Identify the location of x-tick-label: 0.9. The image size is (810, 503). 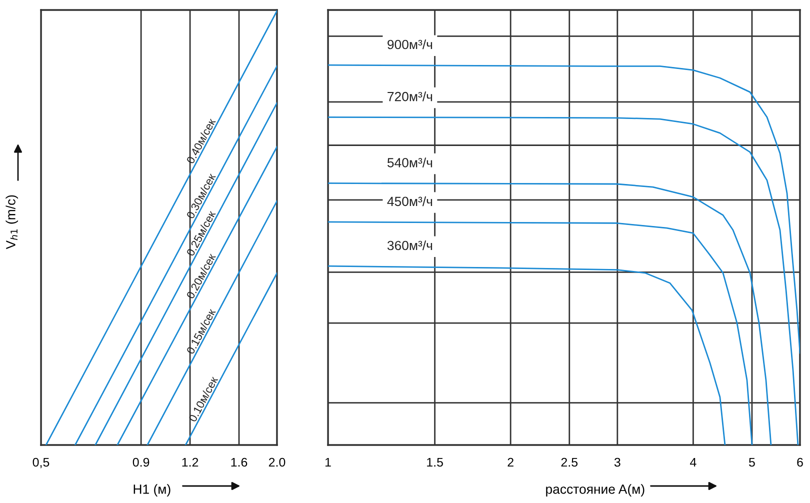
(141, 462).